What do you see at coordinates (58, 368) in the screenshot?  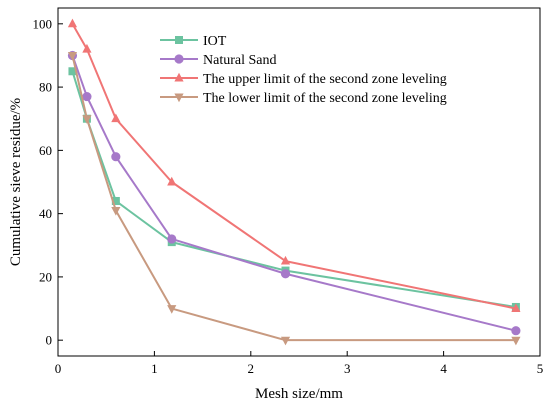 I see `x-tick-label-0: 0` at bounding box center [58, 368].